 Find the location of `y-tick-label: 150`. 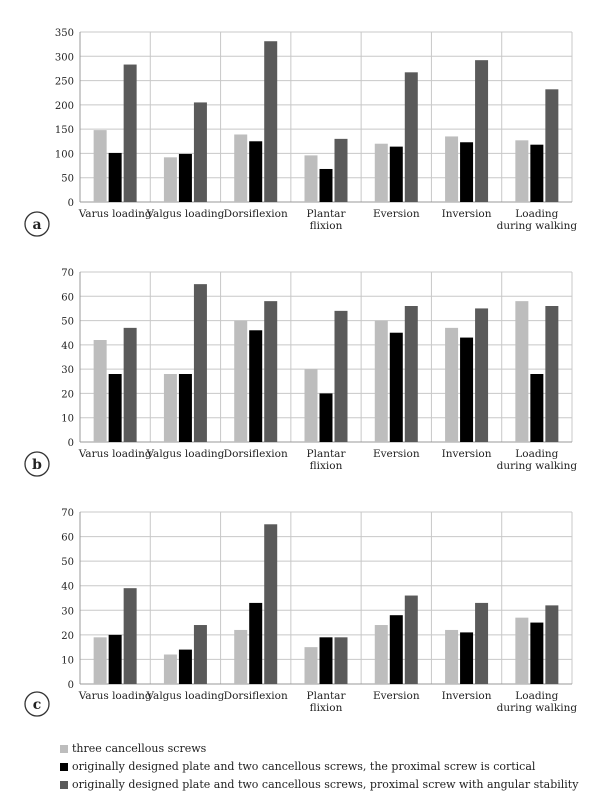

y-tick-label: 150 is located at coordinates (64, 130).